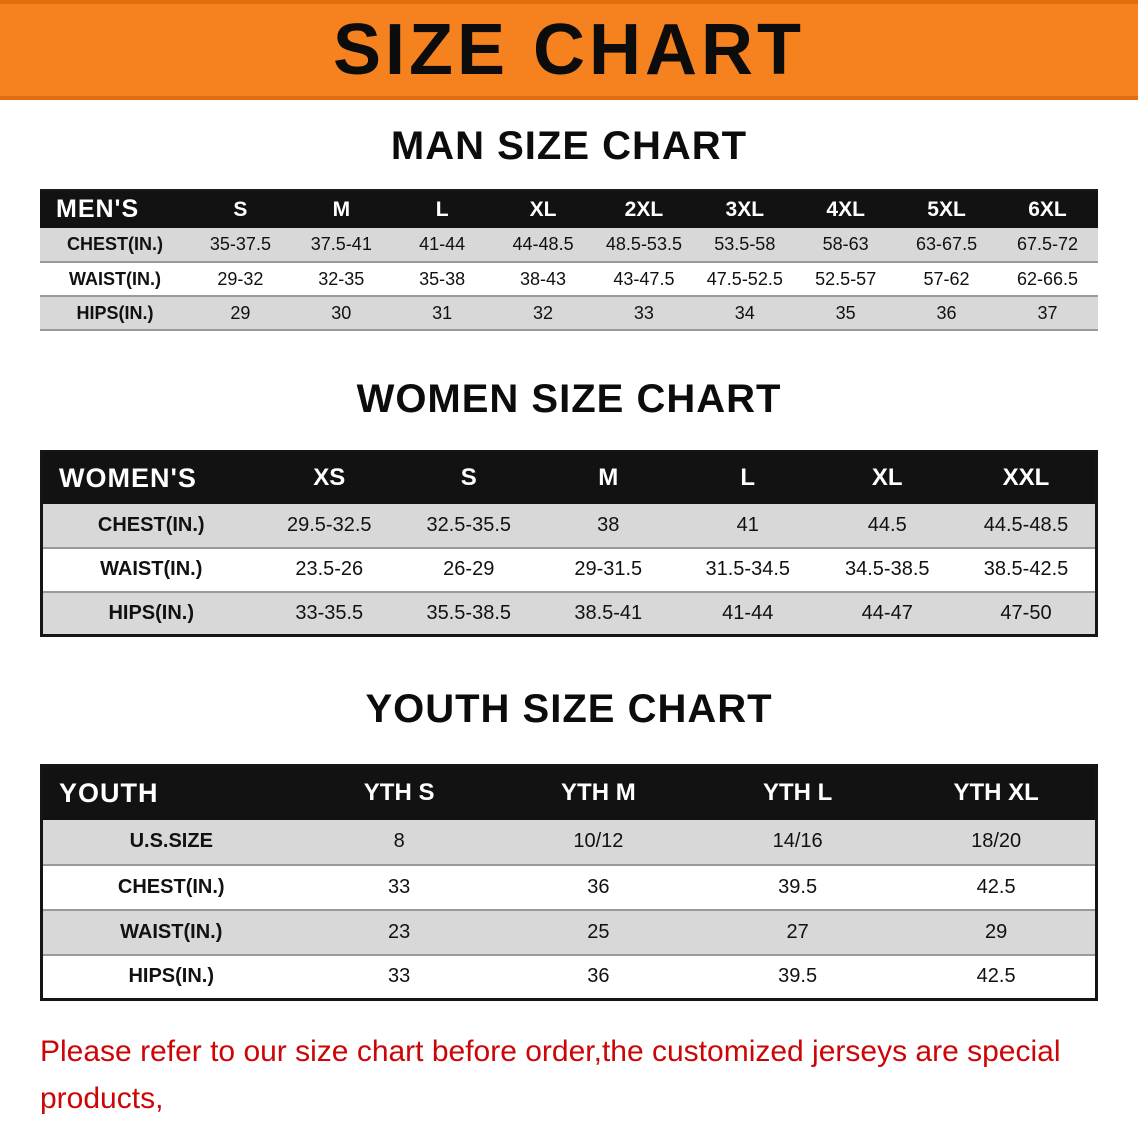 The height and width of the screenshot is (1132, 1138). I want to click on row-label: U.S.SIZE, so click(171, 841).